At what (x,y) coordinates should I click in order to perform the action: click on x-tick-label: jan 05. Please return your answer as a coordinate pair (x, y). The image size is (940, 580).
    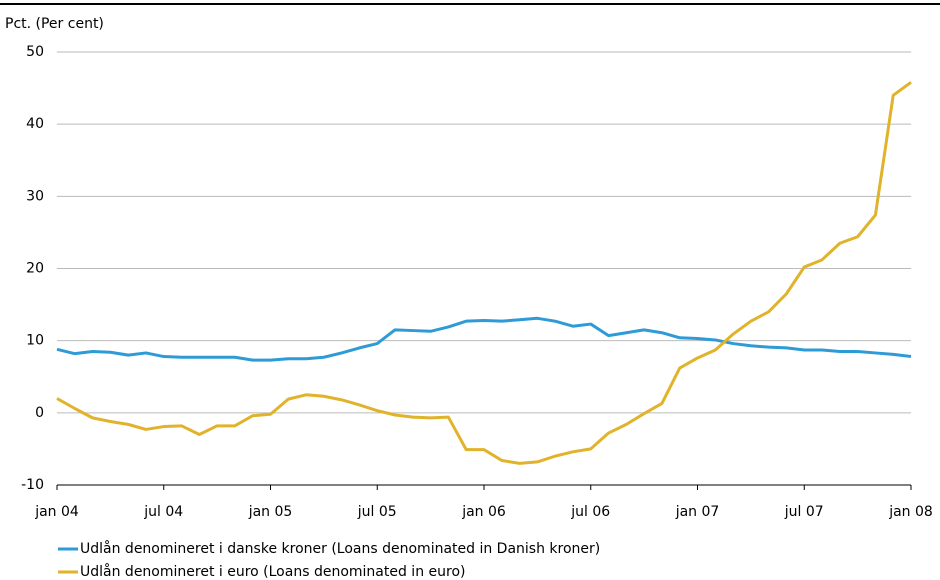
    Looking at the image, I should click on (270, 512).